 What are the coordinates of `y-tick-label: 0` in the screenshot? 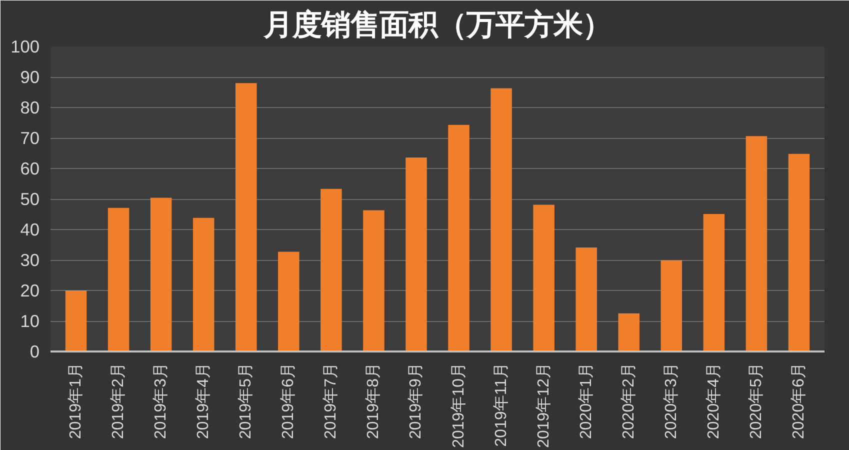 It's located at (35, 352).